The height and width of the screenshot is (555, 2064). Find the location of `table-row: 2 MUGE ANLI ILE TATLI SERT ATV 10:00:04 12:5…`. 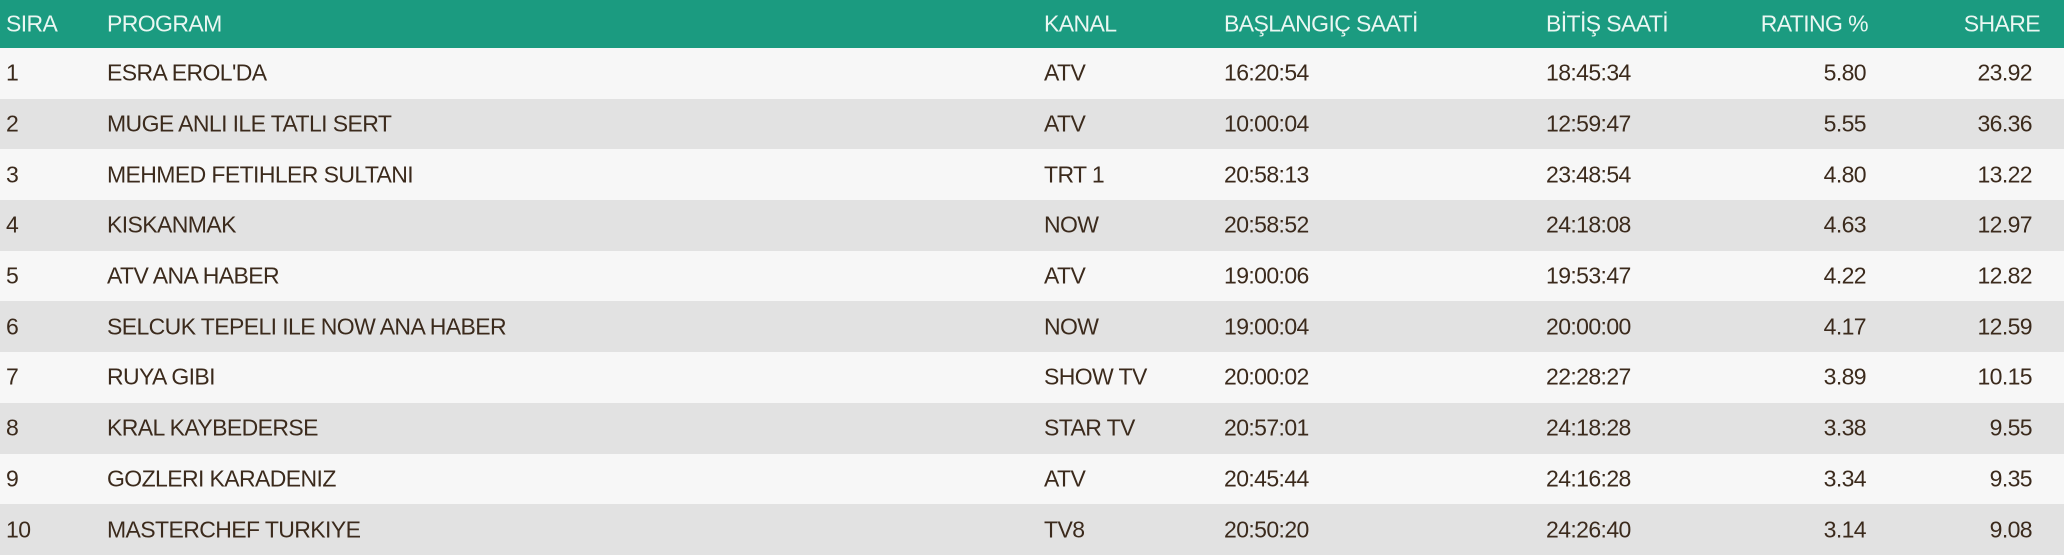

table-row: 2 MUGE ANLI ILE TATLI SERT ATV 10:00:04 12:5… is located at coordinates (1032, 124).